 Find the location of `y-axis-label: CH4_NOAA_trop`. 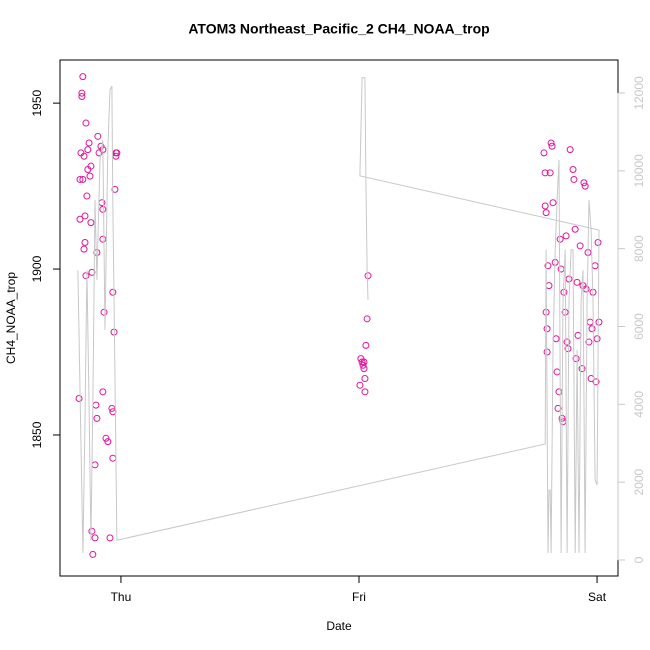

y-axis-label: CH4_NOAA_trop is located at coordinates (11, 318).